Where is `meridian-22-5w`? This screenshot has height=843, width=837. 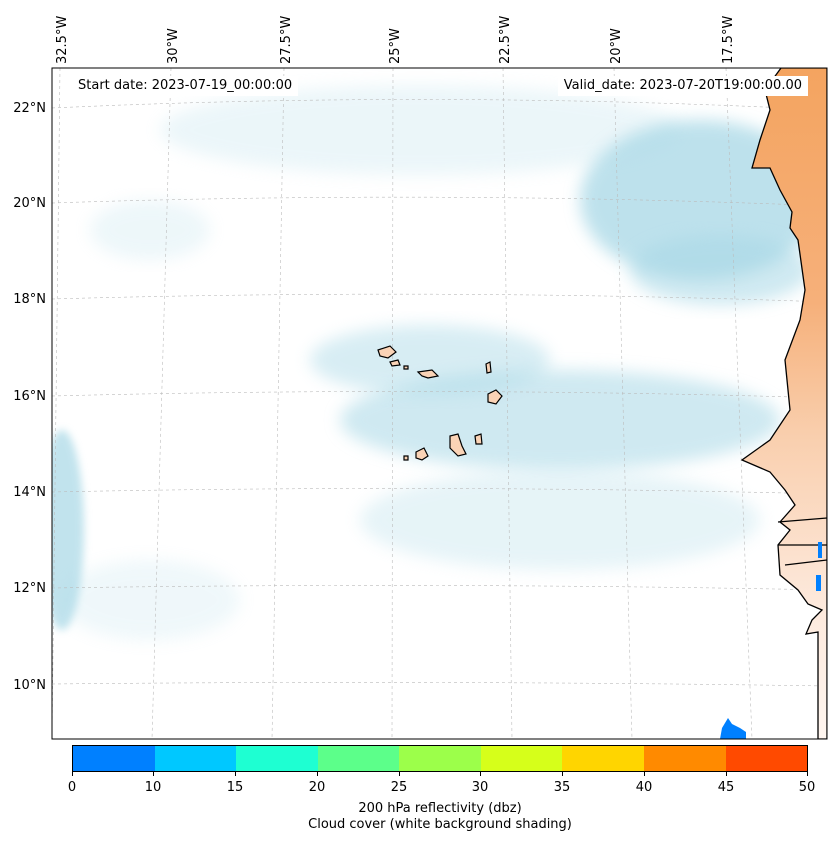
meridian-22-5w is located at coordinates (507, 403).